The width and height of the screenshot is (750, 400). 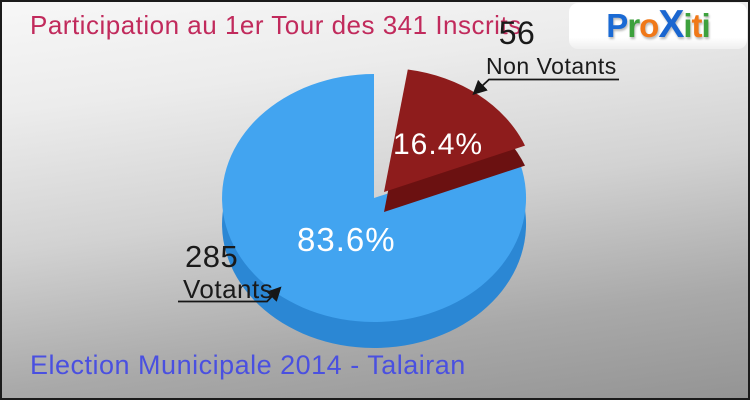 I want to click on logo-letter: X, so click(x=671, y=24).